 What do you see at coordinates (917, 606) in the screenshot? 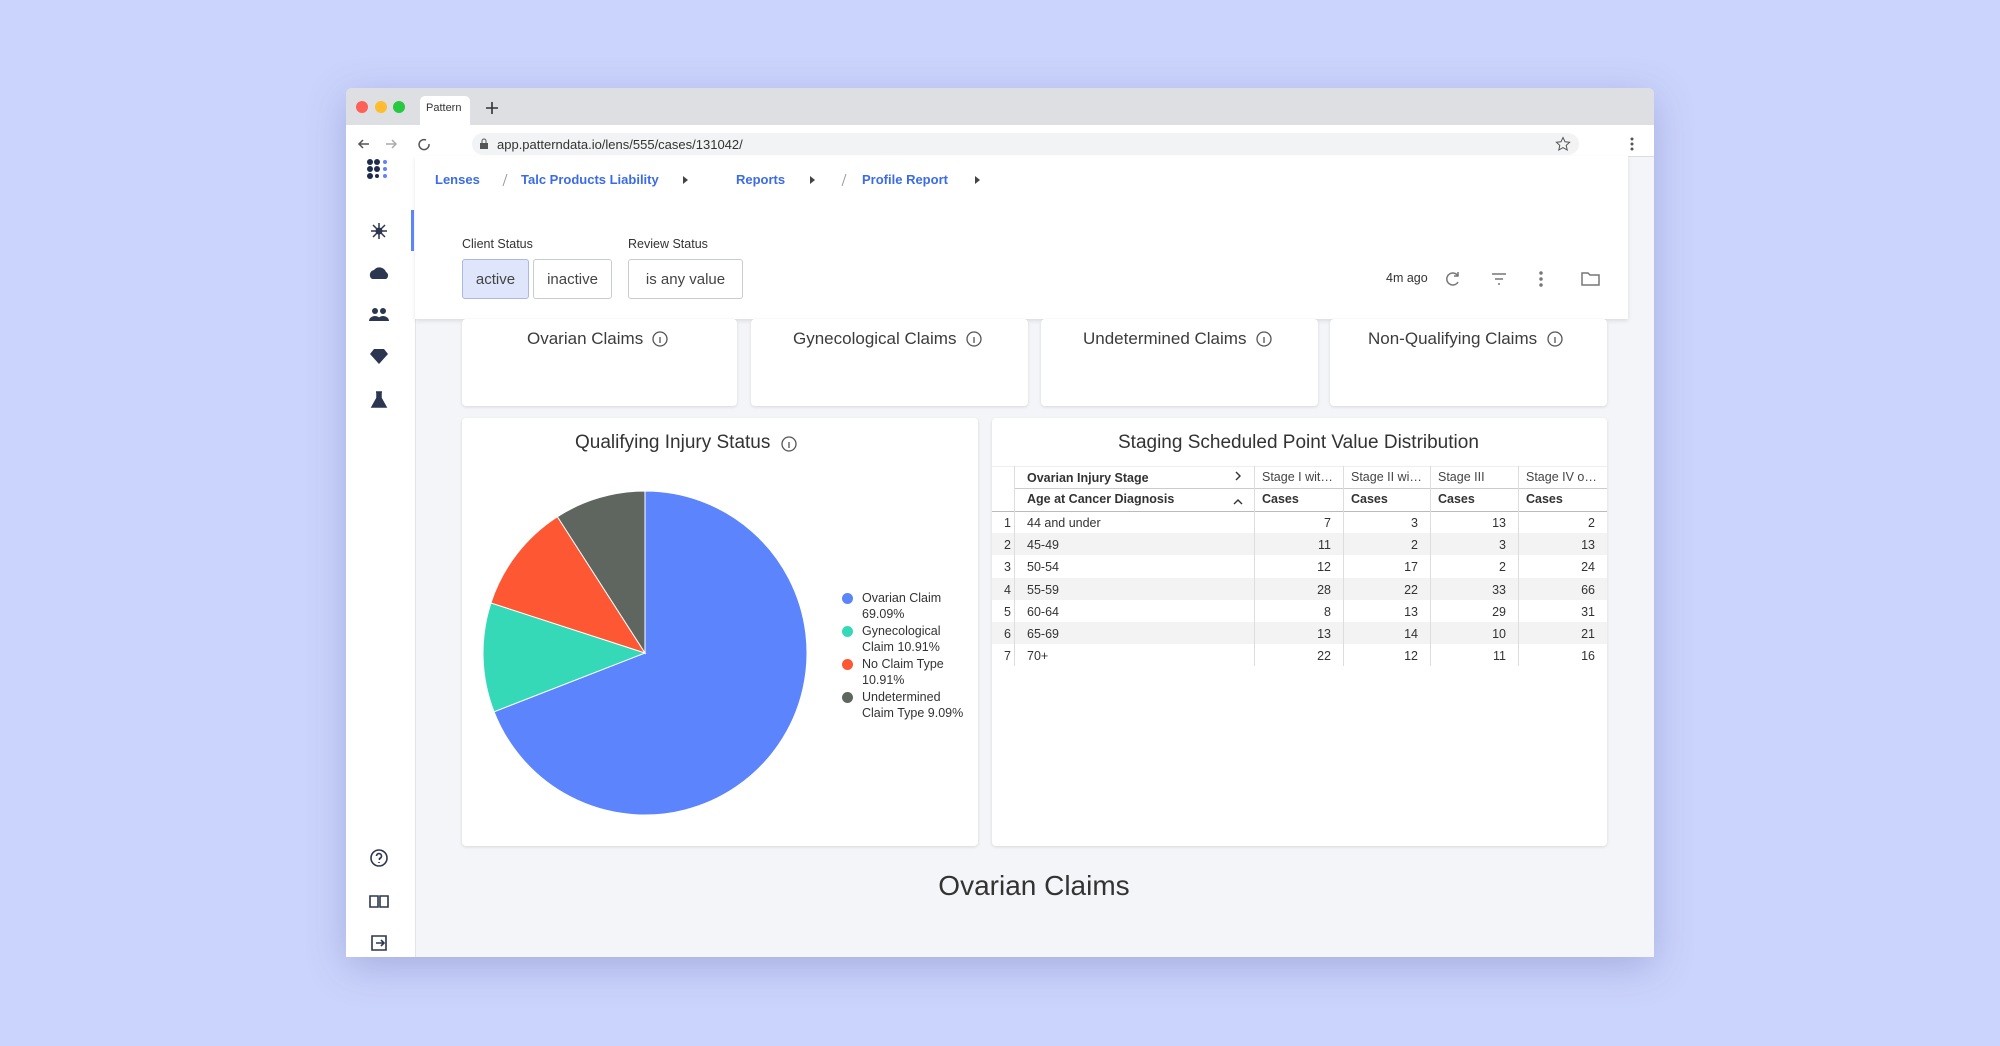
I see `legend-text: Ovarian Claim 69.09%` at bounding box center [917, 606].